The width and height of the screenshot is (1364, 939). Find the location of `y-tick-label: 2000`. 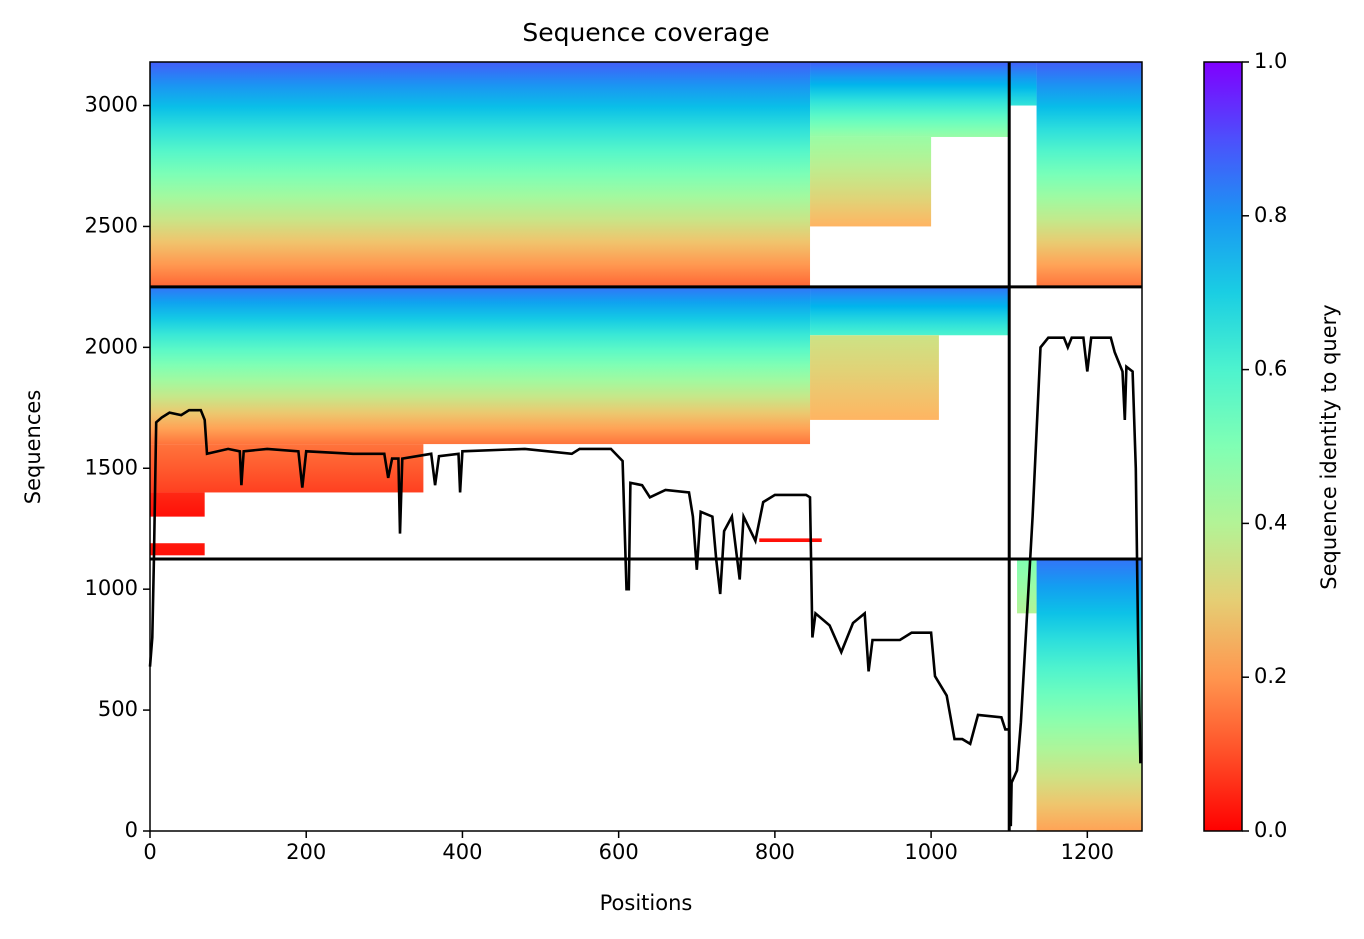

y-tick-label: 2000 is located at coordinates (111, 346).